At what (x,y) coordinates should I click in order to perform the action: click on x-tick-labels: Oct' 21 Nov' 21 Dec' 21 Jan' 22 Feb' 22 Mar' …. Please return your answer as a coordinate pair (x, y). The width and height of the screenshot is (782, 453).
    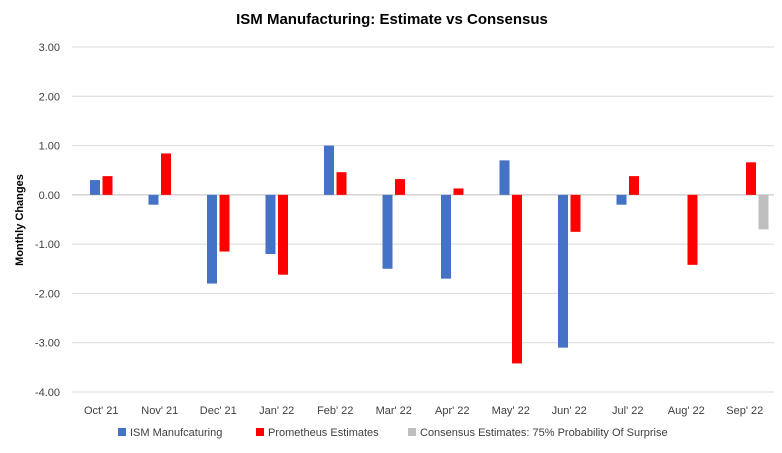
    Looking at the image, I should click on (423, 411).